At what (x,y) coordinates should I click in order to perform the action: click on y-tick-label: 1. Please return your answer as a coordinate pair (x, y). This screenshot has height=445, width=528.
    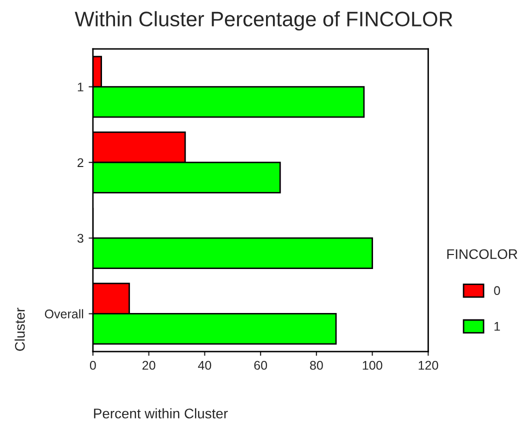
    Looking at the image, I should click on (81, 87).